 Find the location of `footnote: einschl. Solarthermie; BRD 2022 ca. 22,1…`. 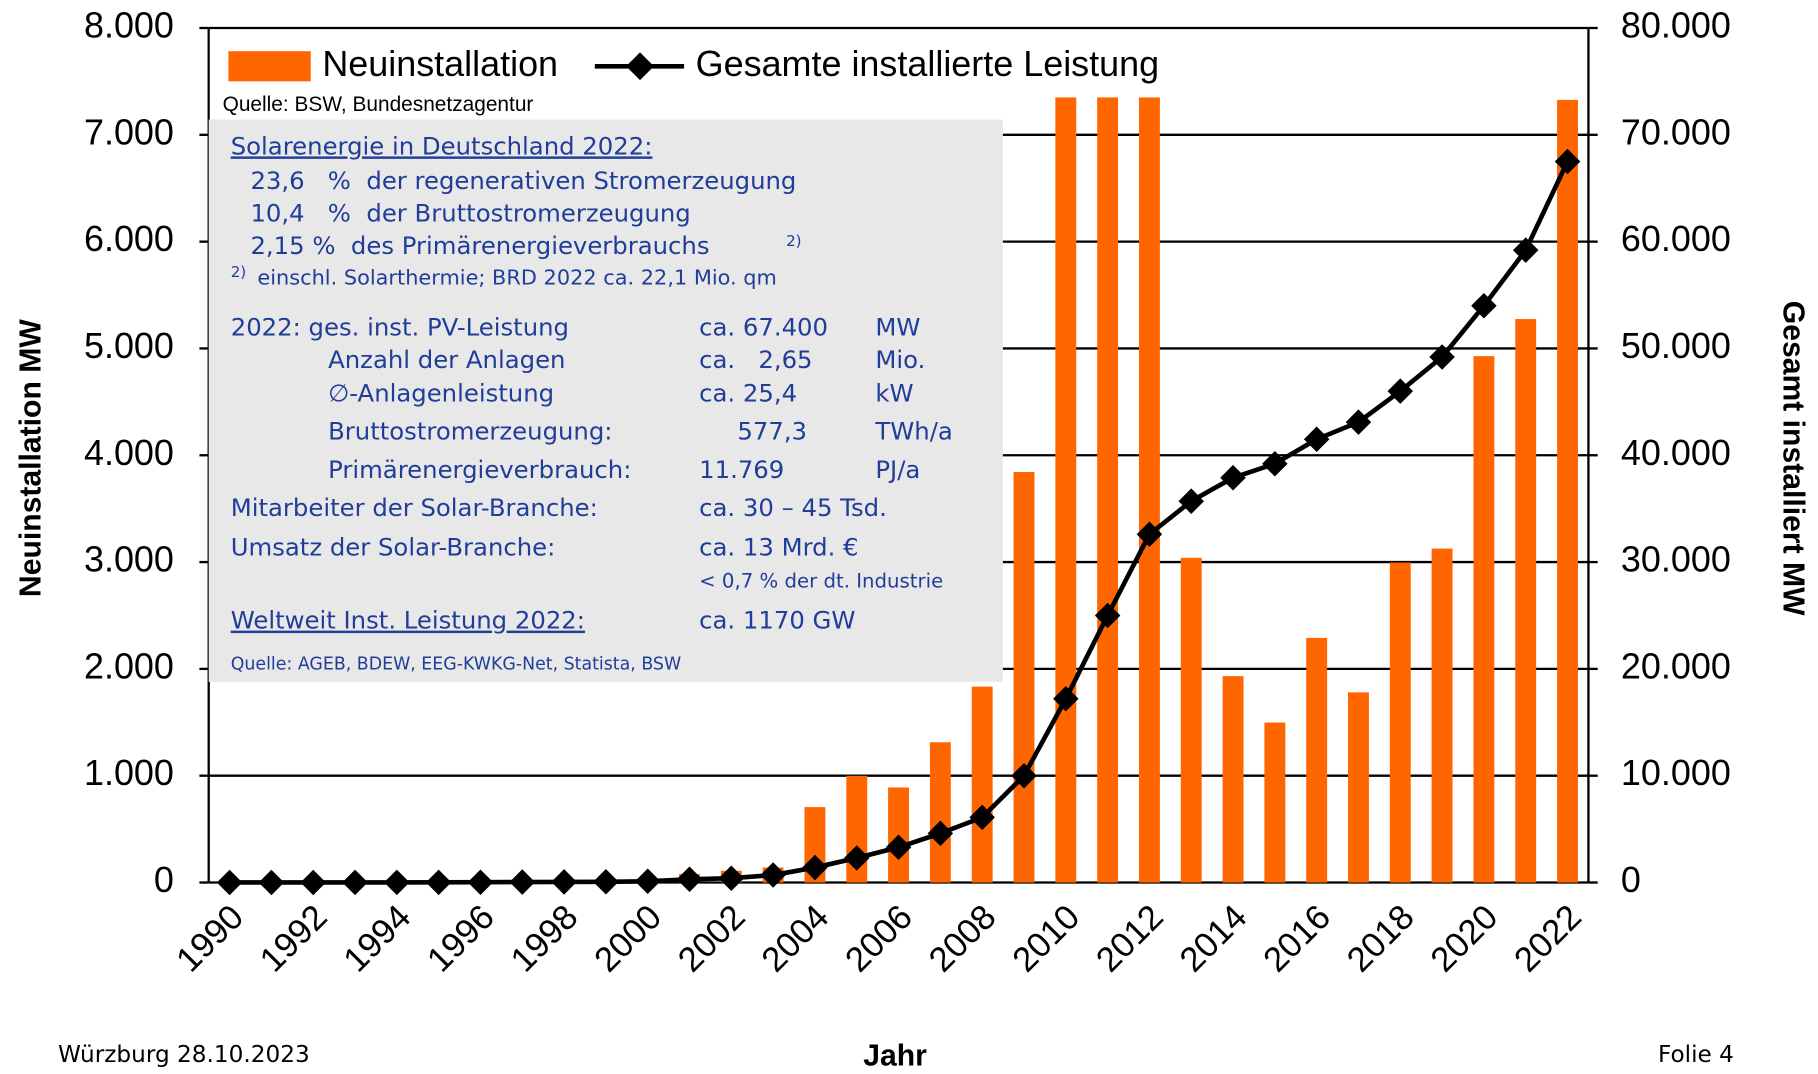

footnote: einschl. Solarthermie; BRD 2022 ca. 22,1… is located at coordinates (516, 277).